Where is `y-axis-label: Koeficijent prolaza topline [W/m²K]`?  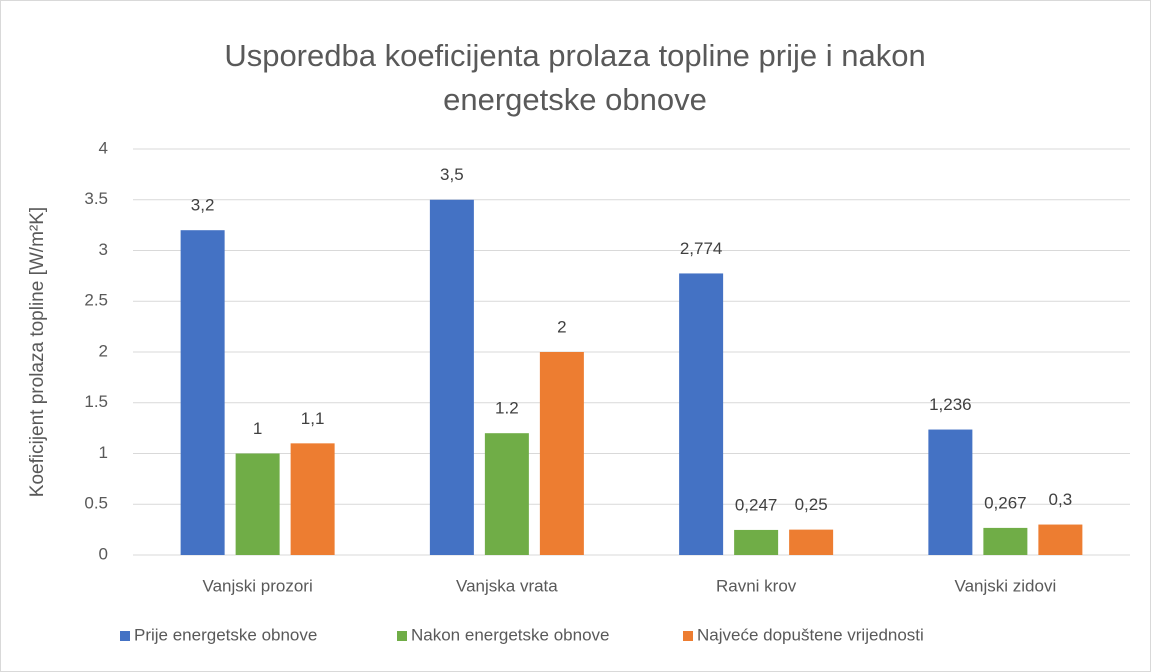
y-axis-label: Koeficijent prolaza topline [W/m²K] is located at coordinates (37, 352).